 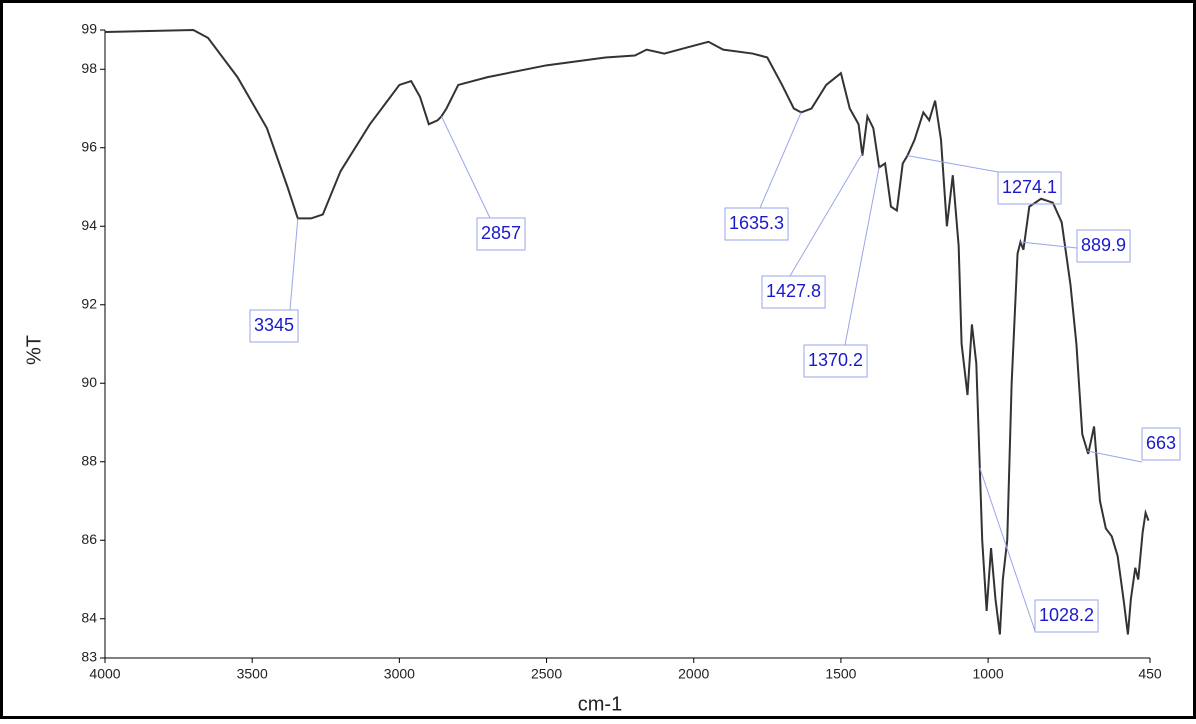 What do you see at coordinates (399, 674) in the screenshot?
I see `x-tick-label: 3000` at bounding box center [399, 674].